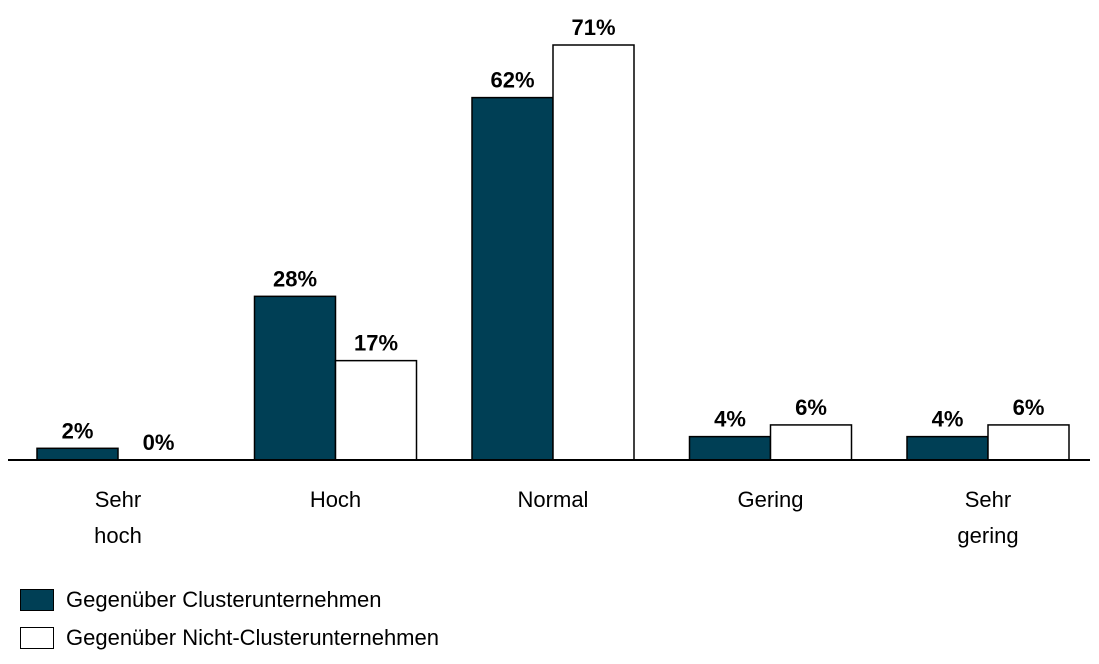 This screenshot has height=664, width=1099. What do you see at coordinates (556, 517) in the screenshot?
I see `category-labels-group: Sehr hoch Hoch Normal Gering Sehr gering` at bounding box center [556, 517].